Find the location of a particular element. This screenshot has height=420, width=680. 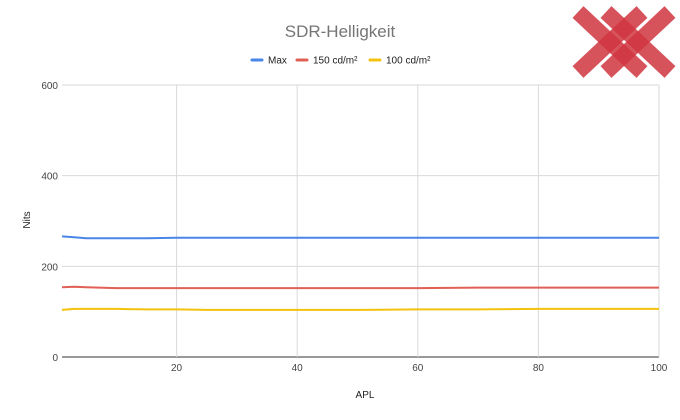

x-tick-label: 60 is located at coordinates (418, 368).